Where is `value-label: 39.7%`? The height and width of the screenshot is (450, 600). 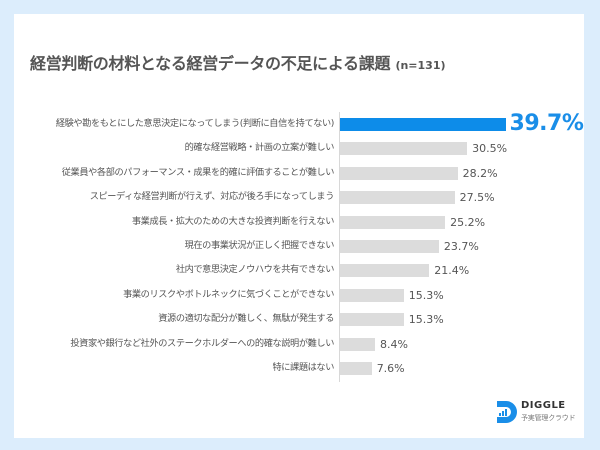
value-label: 39.7% is located at coordinates (546, 123).